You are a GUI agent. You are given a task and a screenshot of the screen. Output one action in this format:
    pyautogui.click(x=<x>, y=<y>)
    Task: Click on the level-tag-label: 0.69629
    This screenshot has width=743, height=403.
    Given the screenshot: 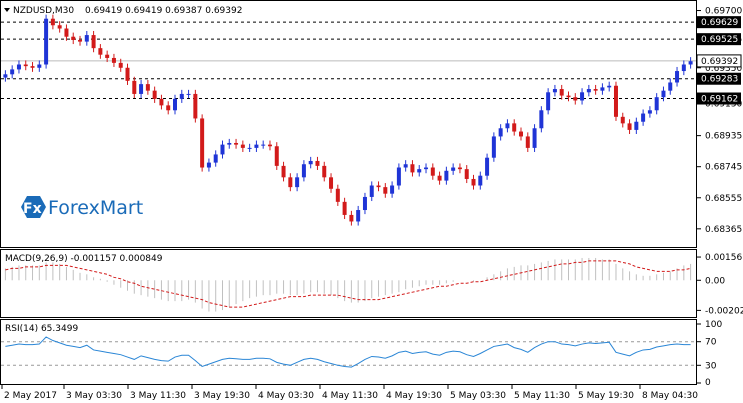 What is the action you would take?
    pyautogui.click(x=719, y=23)
    